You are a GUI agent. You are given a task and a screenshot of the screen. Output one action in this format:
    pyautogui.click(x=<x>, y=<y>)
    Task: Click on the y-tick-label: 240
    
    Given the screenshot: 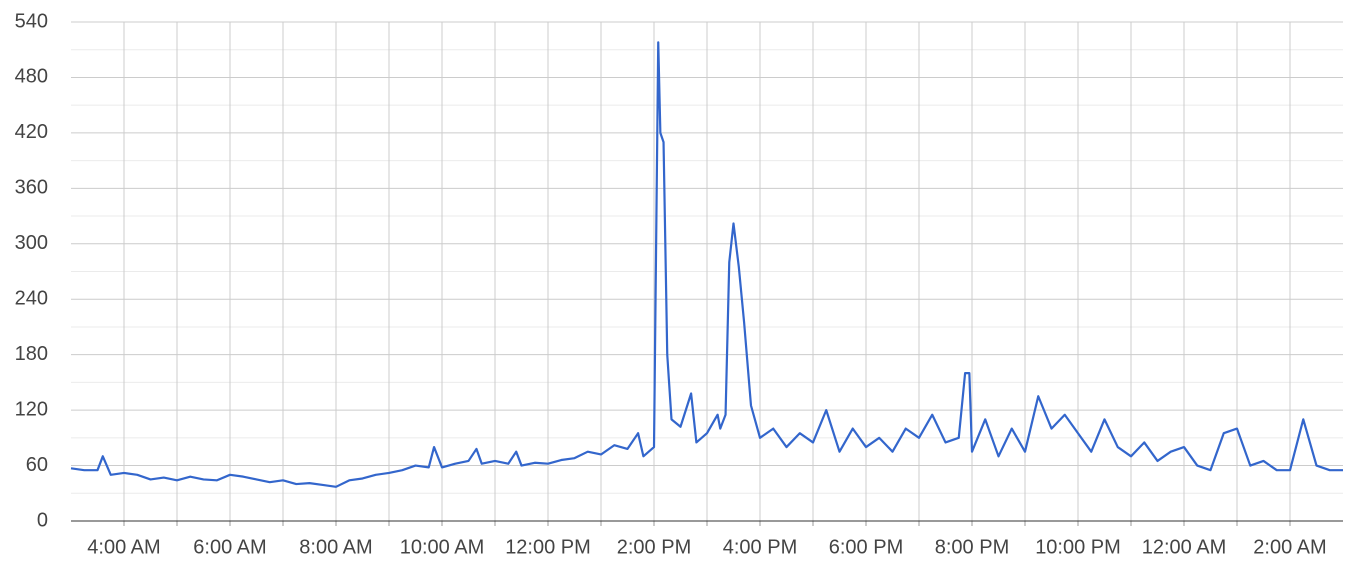 What is the action you would take?
    pyautogui.click(x=31, y=299)
    